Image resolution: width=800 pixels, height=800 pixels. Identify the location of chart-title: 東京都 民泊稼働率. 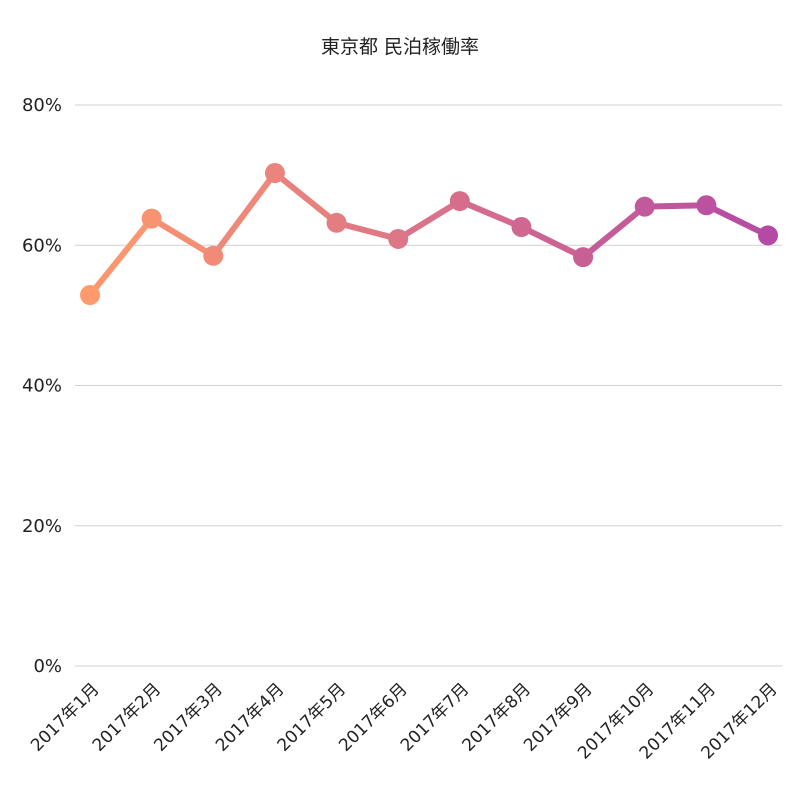
(400, 47).